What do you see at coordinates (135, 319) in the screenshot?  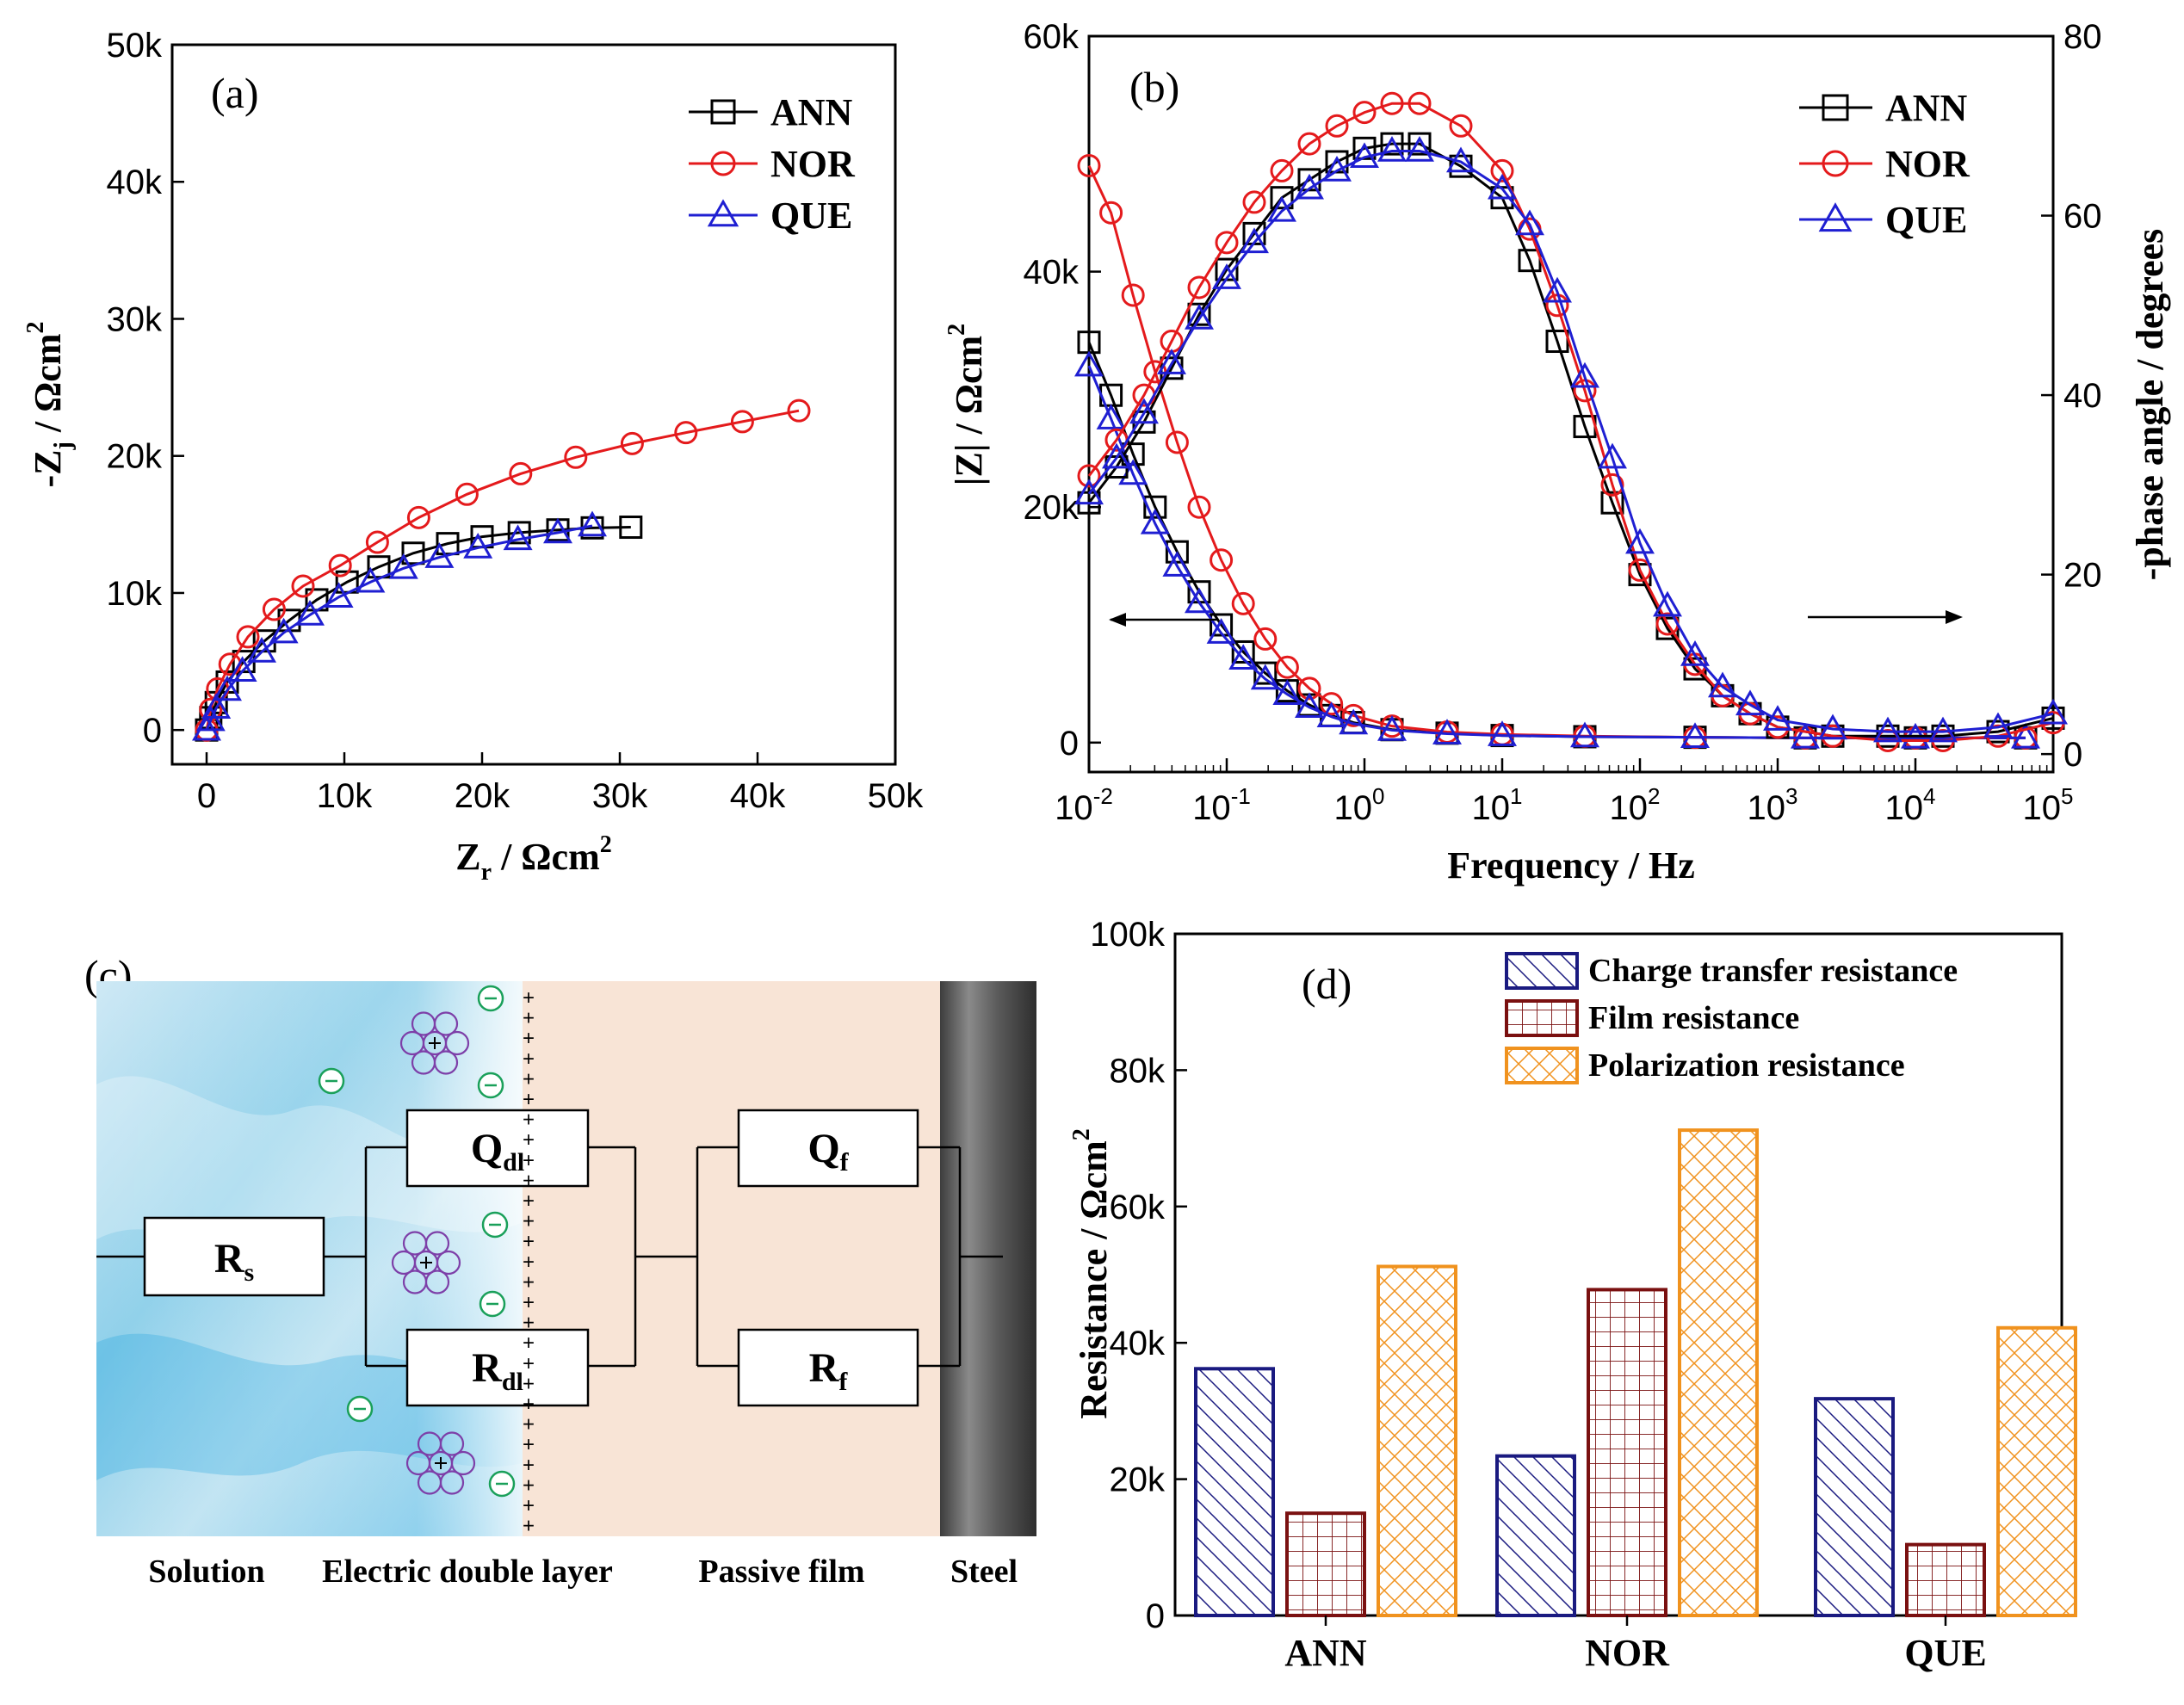 I see `y-tick-label: 30k` at bounding box center [135, 319].